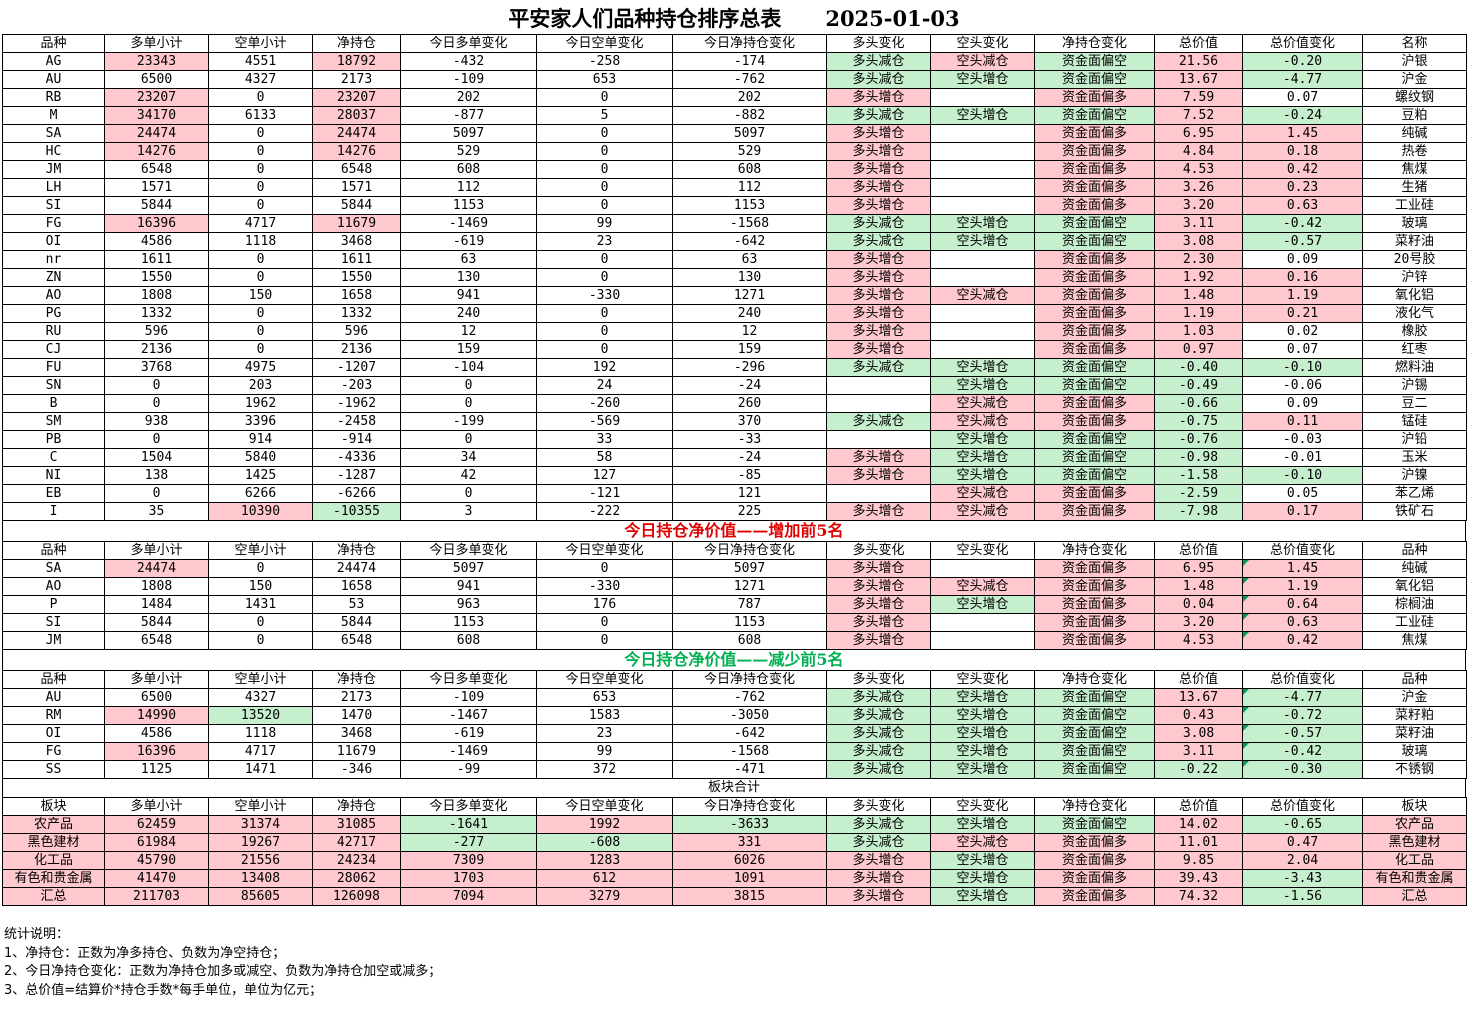 This screenshot has height=1010, width=1468. I want to click on table-cell: C, so click(53, 457).